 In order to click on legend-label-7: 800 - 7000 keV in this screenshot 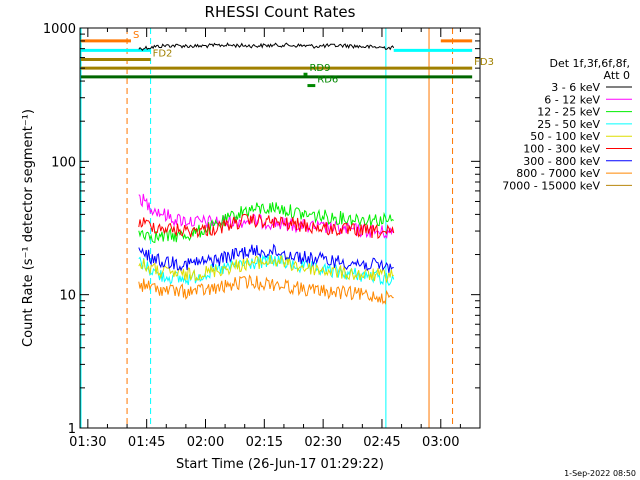, I will do `click(558, 173)`.